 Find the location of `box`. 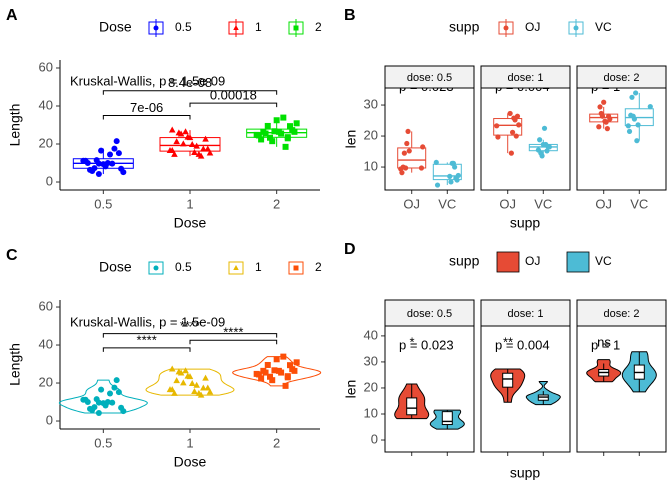

box is located at coordinates (447, 172).